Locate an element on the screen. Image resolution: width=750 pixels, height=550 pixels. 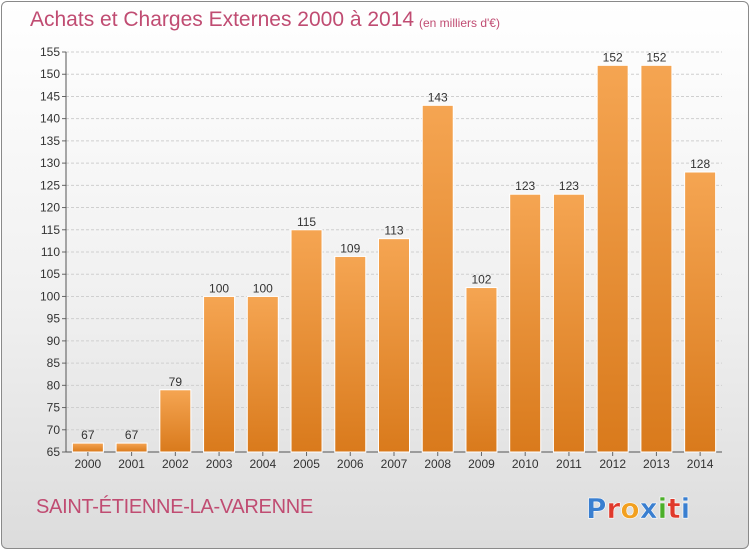
bar-2013 is located at coordinates (656, 258).